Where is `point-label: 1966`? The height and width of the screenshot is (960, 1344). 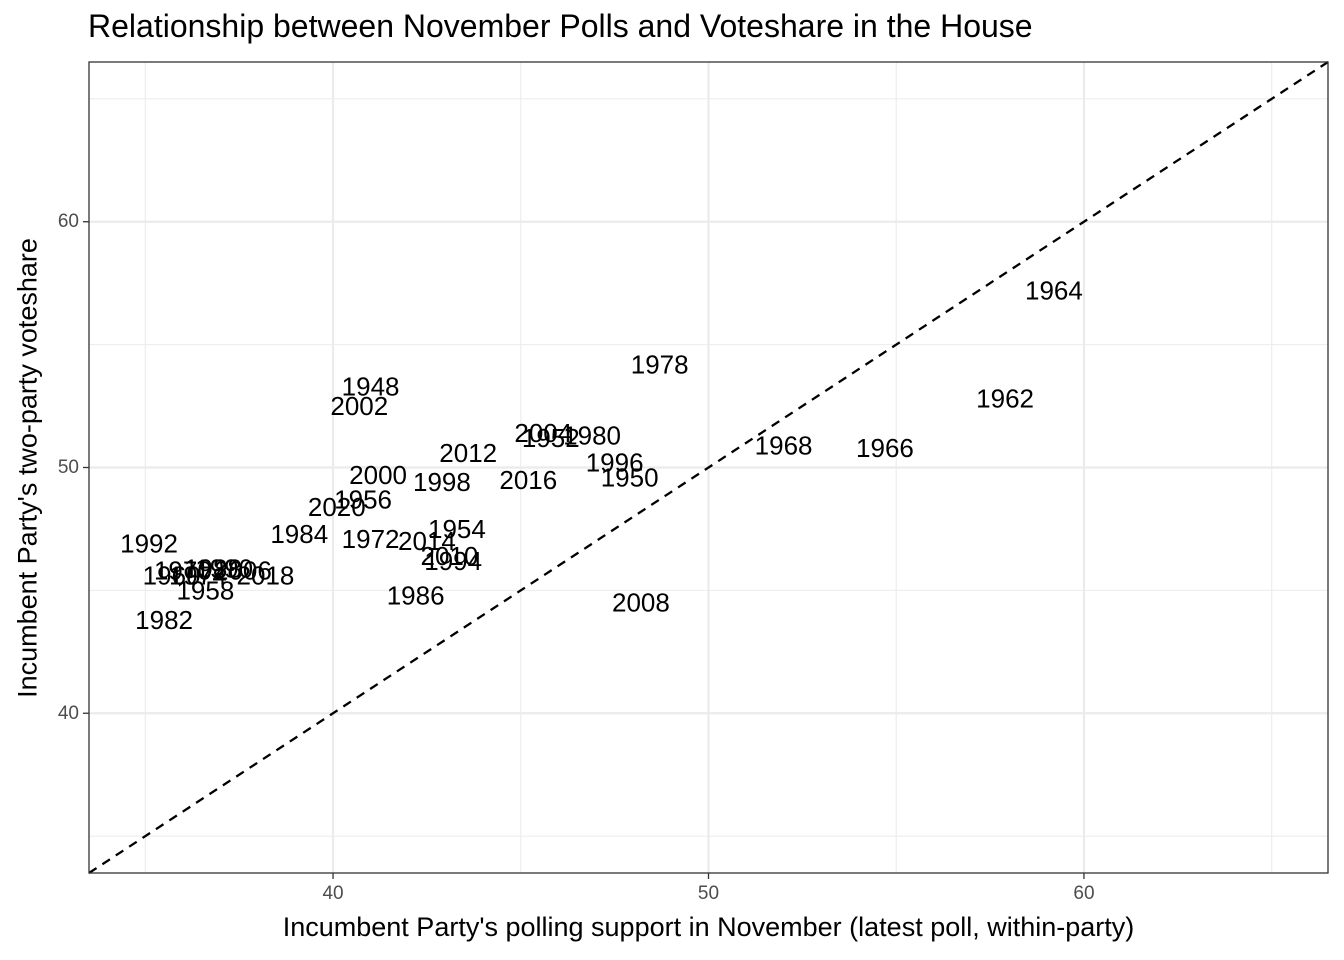
point-label: 1966 is located at coordinates (885, 448).